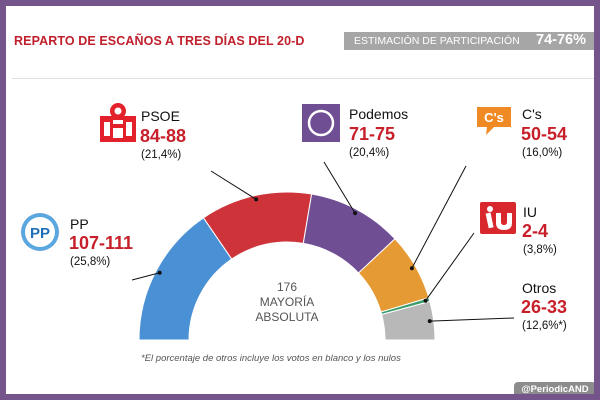 The height and width of the screenshot is (400, 600). Describe the element at coordinates (163, 136) in the screenshot. I see `party-seats-psoe: 84-88` at that location.